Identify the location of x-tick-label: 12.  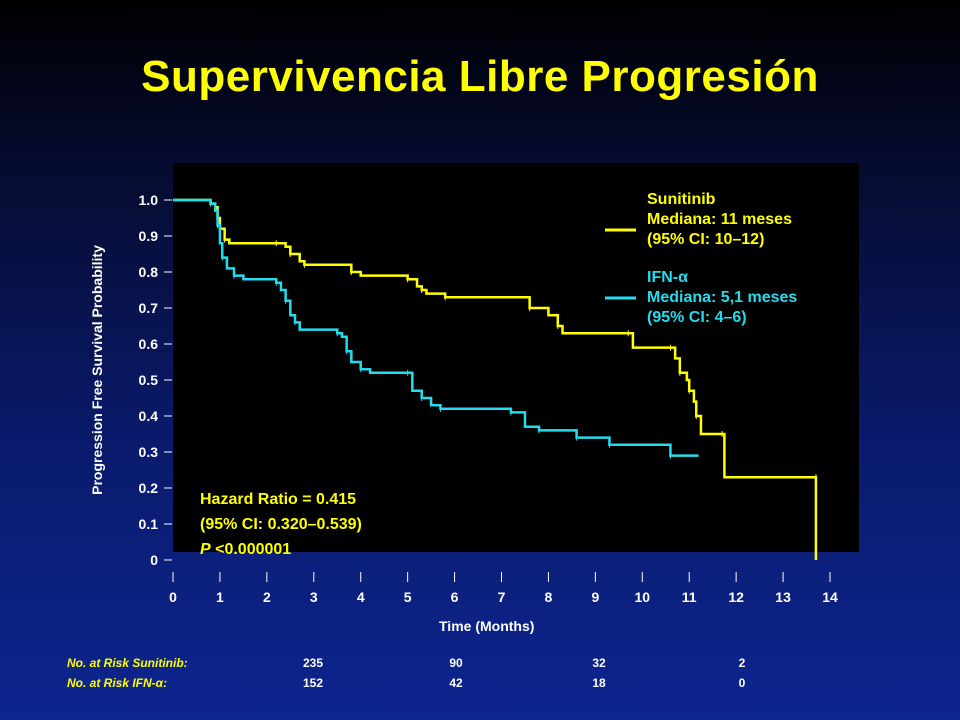
(736, 597).